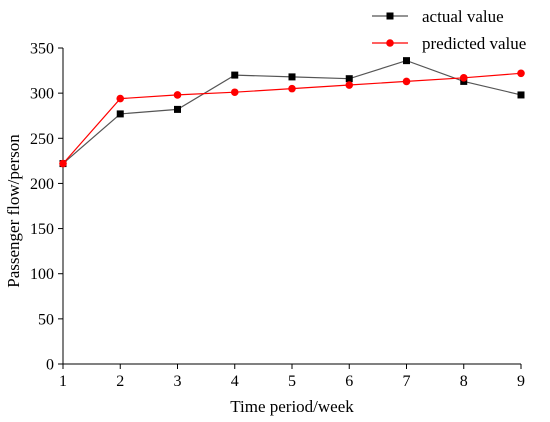 This screenshot has width=550, height=422. Describe the element at coordinates (42, 184) in the screenshot. I see `y-tick-label: 200` at that location.